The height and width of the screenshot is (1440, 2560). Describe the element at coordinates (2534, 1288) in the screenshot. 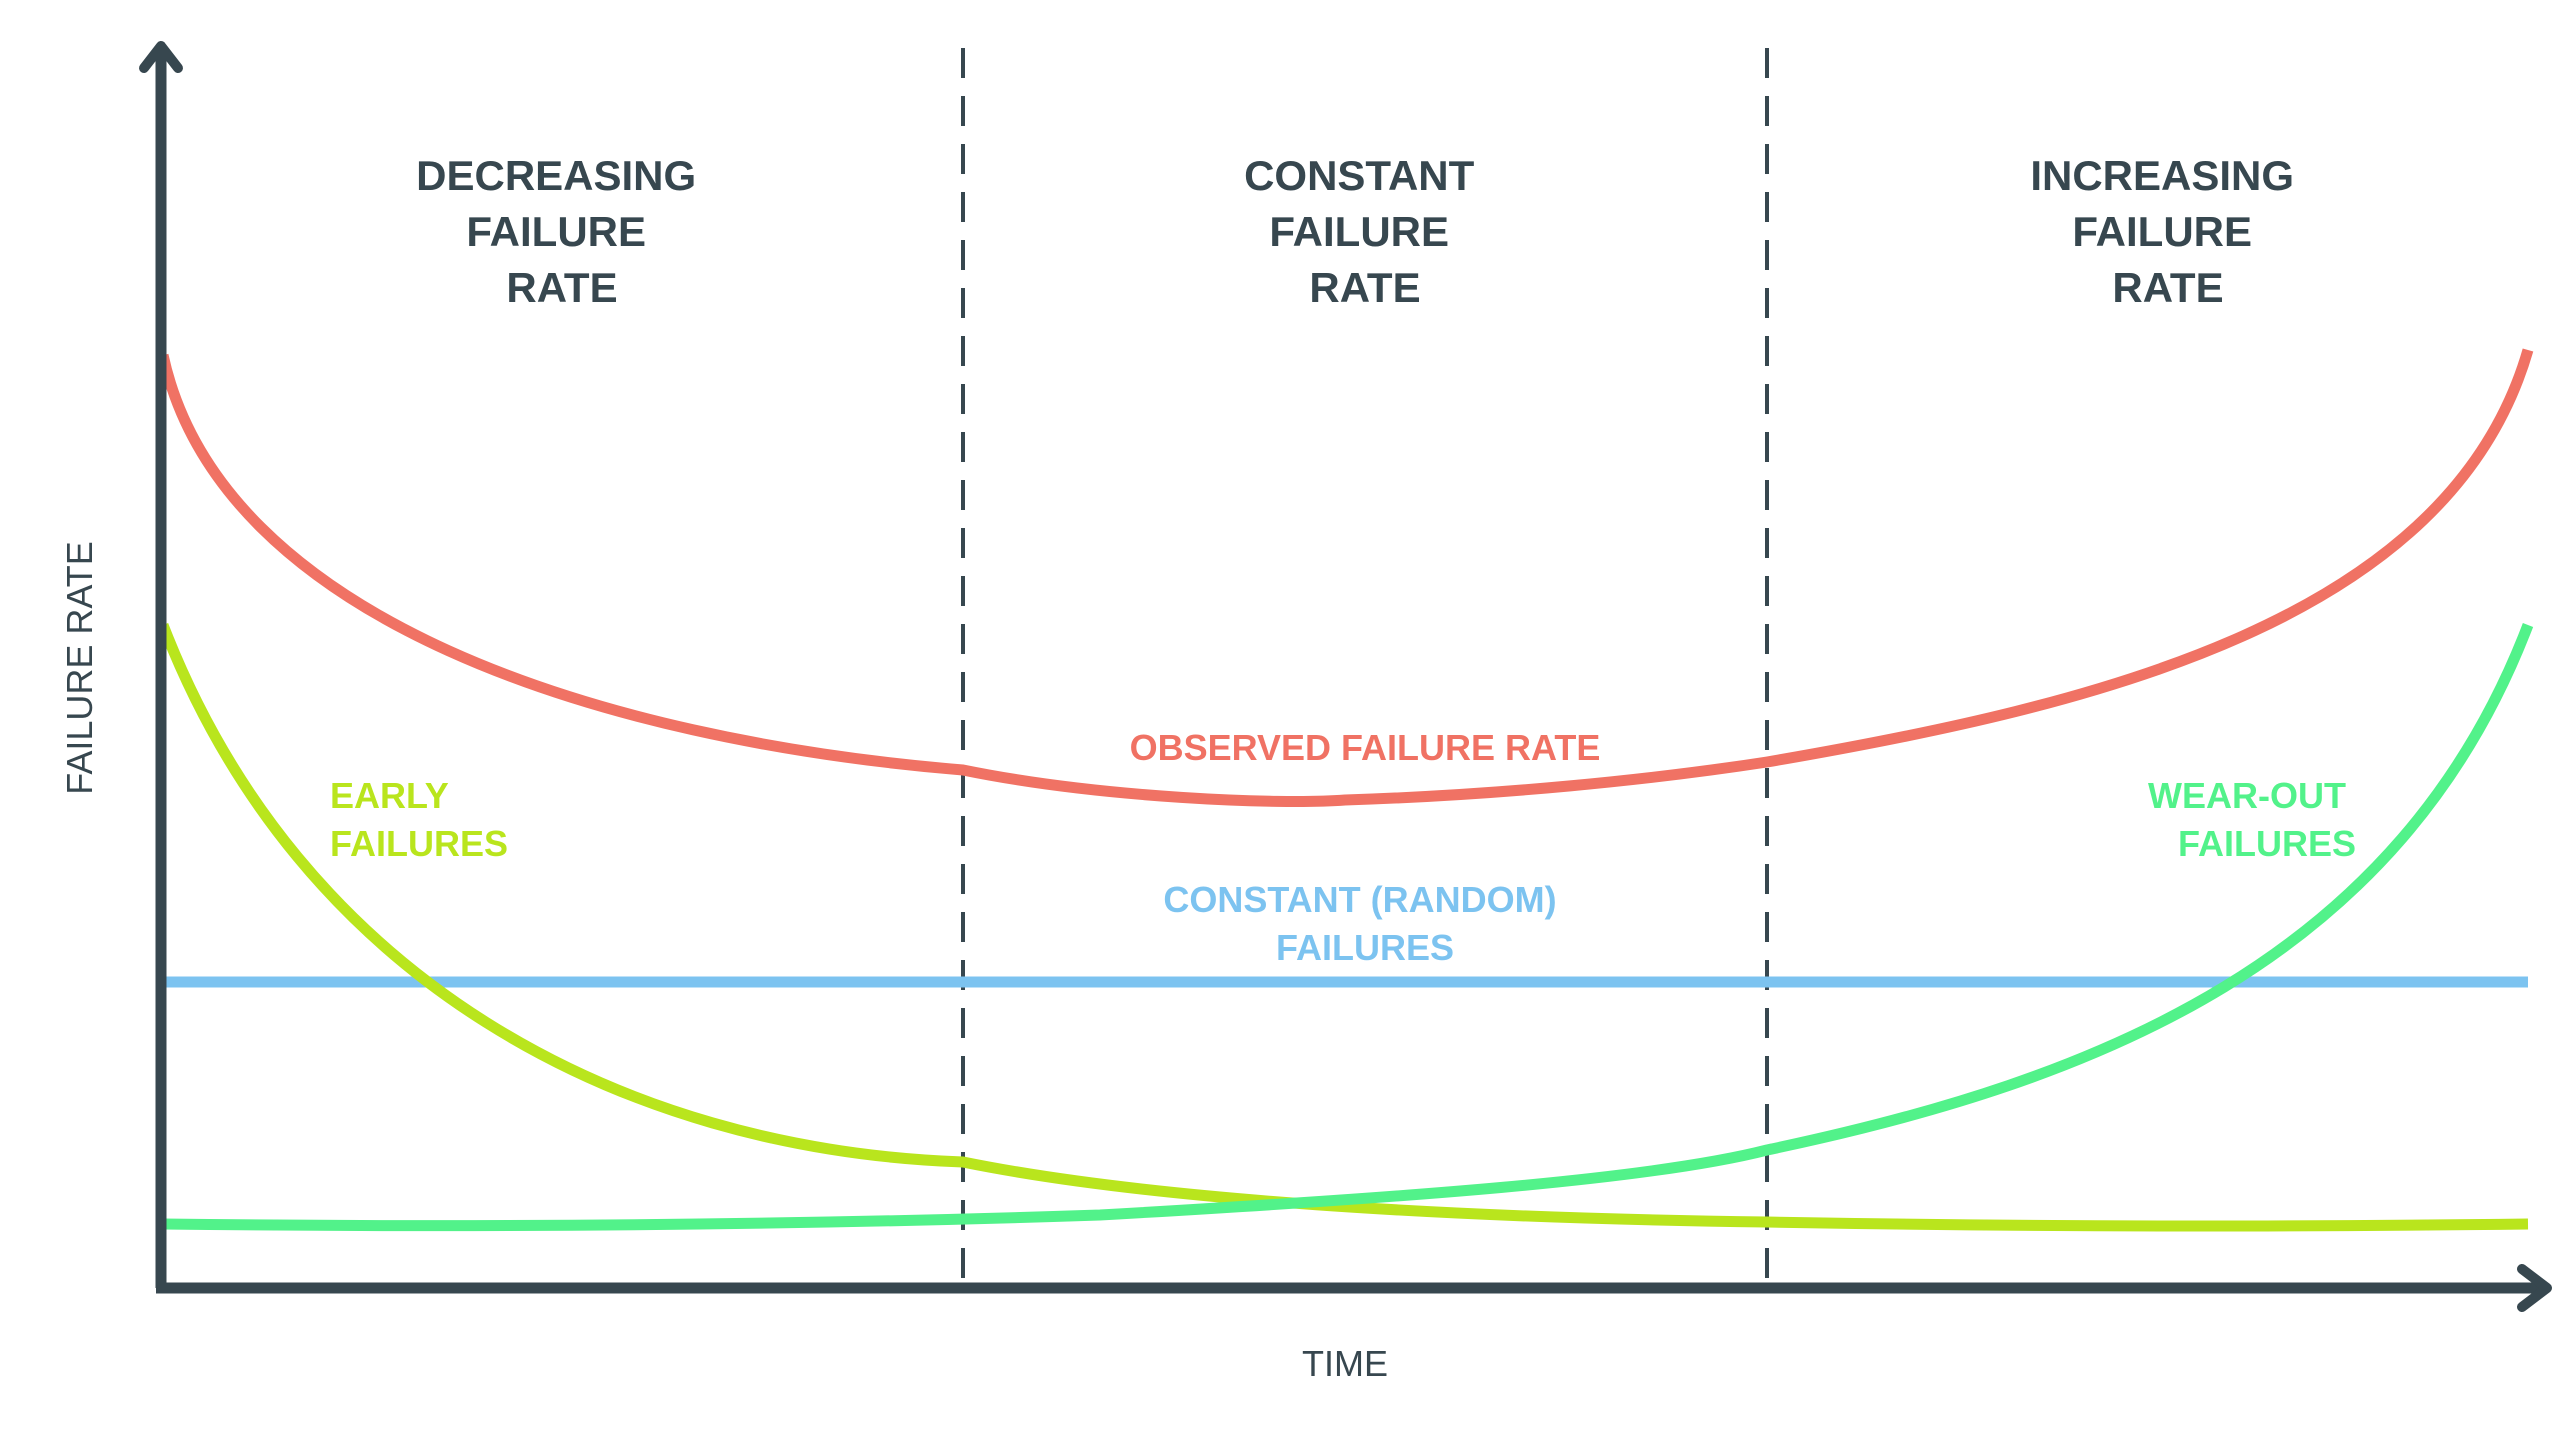

I see `x-axis-arrow-icon` at that location.